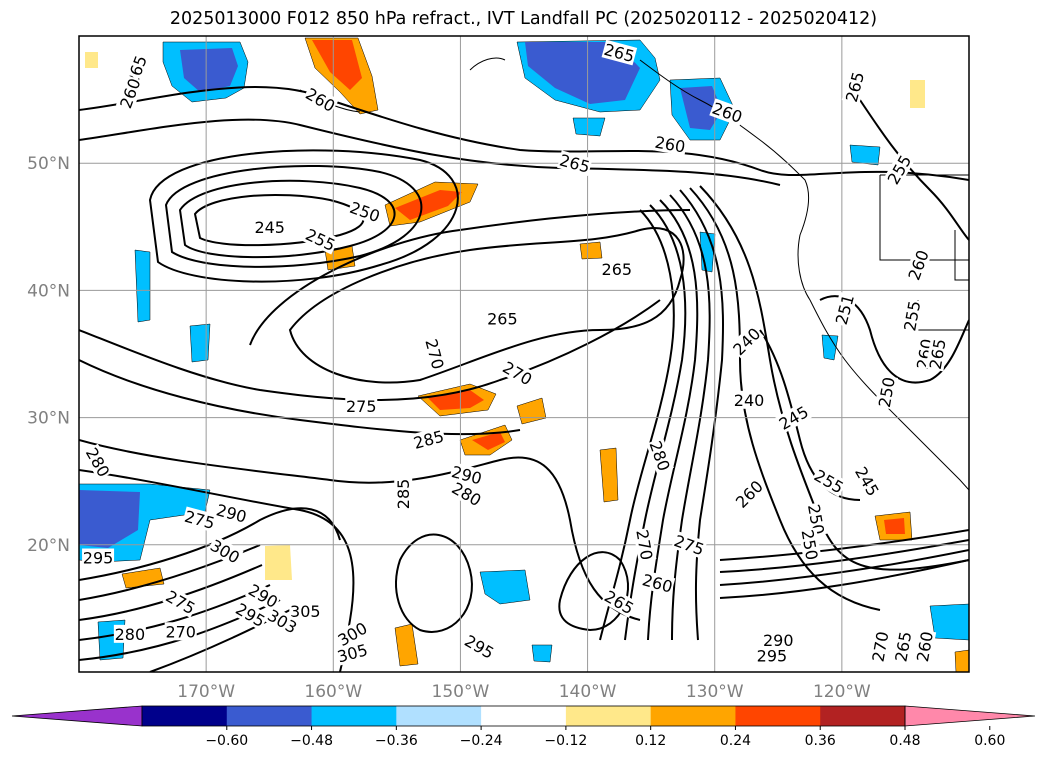 Image resolution: width=1047 pixels, height=765 pixels. I want to click on contour-label: 270, so click(180, 631).